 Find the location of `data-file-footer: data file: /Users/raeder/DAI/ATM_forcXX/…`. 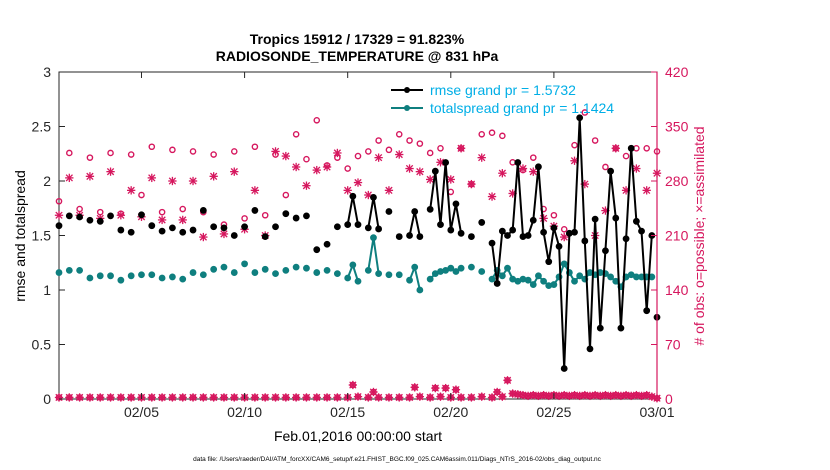

data-file-footer: data file: /Users/raeder/DAI/ATM_forcXX/… is located at coordinates (397, 459).